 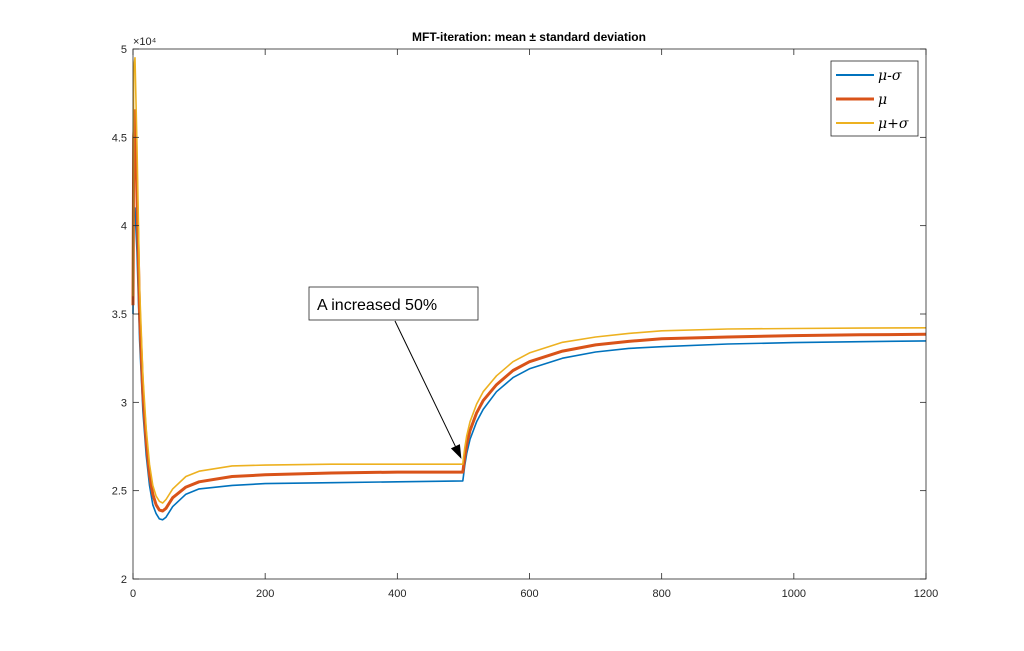 What do you see at coordinates (133, 594) in the screenshot?
I see `x-tick-label: 0` at bounding box center [133, 594].